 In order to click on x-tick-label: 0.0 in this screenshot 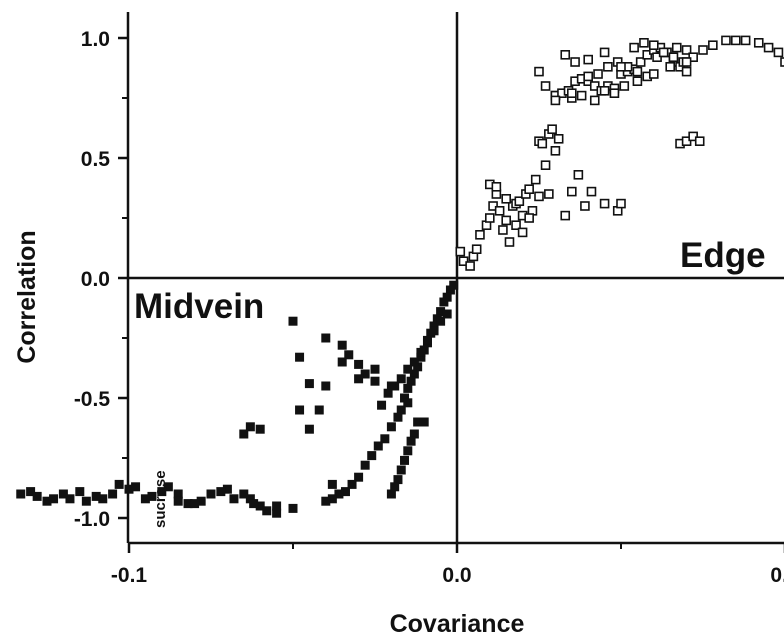, I will do `click(456, 575)`.